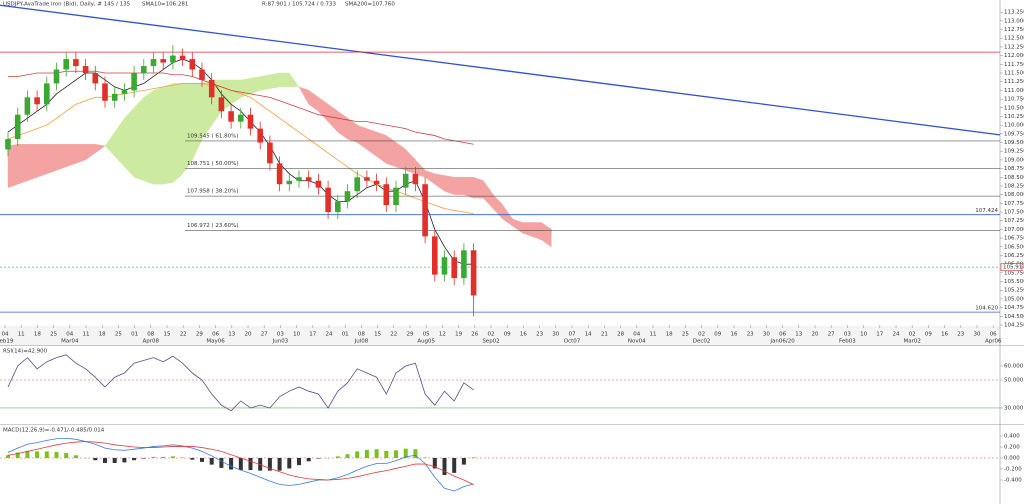 This screenshot has width=1024, height=504. I want to click on price-tag: 107.424, so click(986, 211).